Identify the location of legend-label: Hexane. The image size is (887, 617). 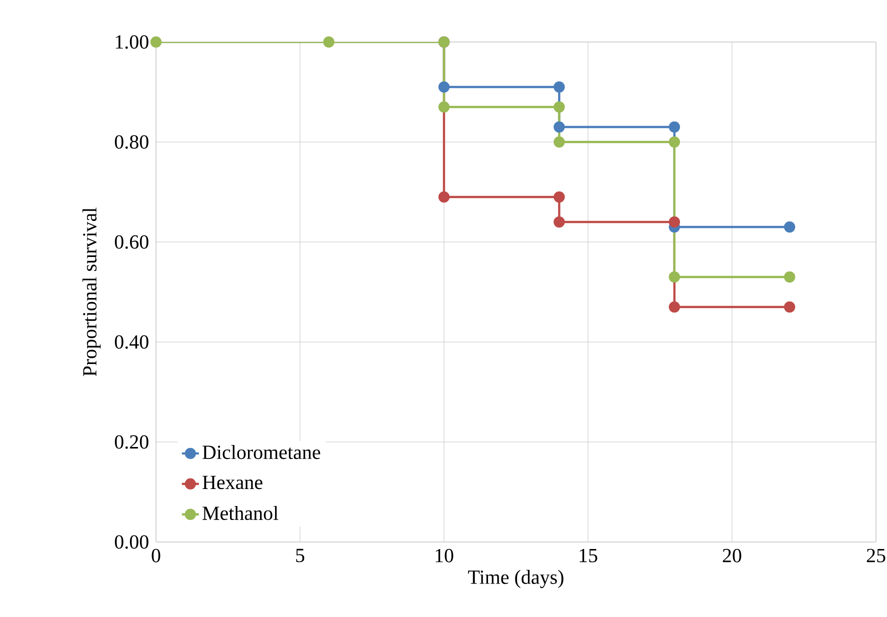
(232, 483).